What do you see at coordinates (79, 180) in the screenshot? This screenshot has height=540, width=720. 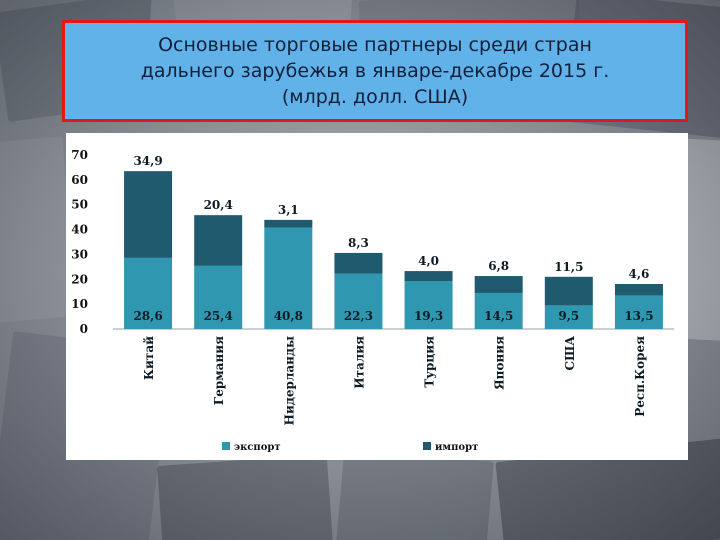 I see `y-tick-label: 60` at bounding box center [79, 180].